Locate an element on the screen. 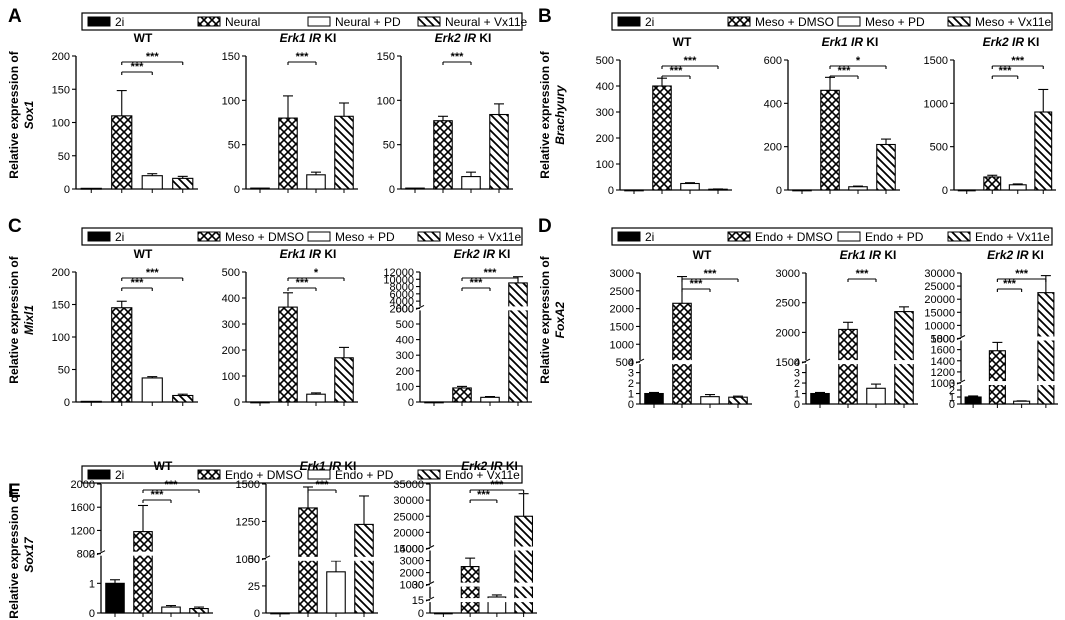 This screenshot has width=1065, height=620. legend-item: Endo + Vx11e is located at coordinates (468, 475).